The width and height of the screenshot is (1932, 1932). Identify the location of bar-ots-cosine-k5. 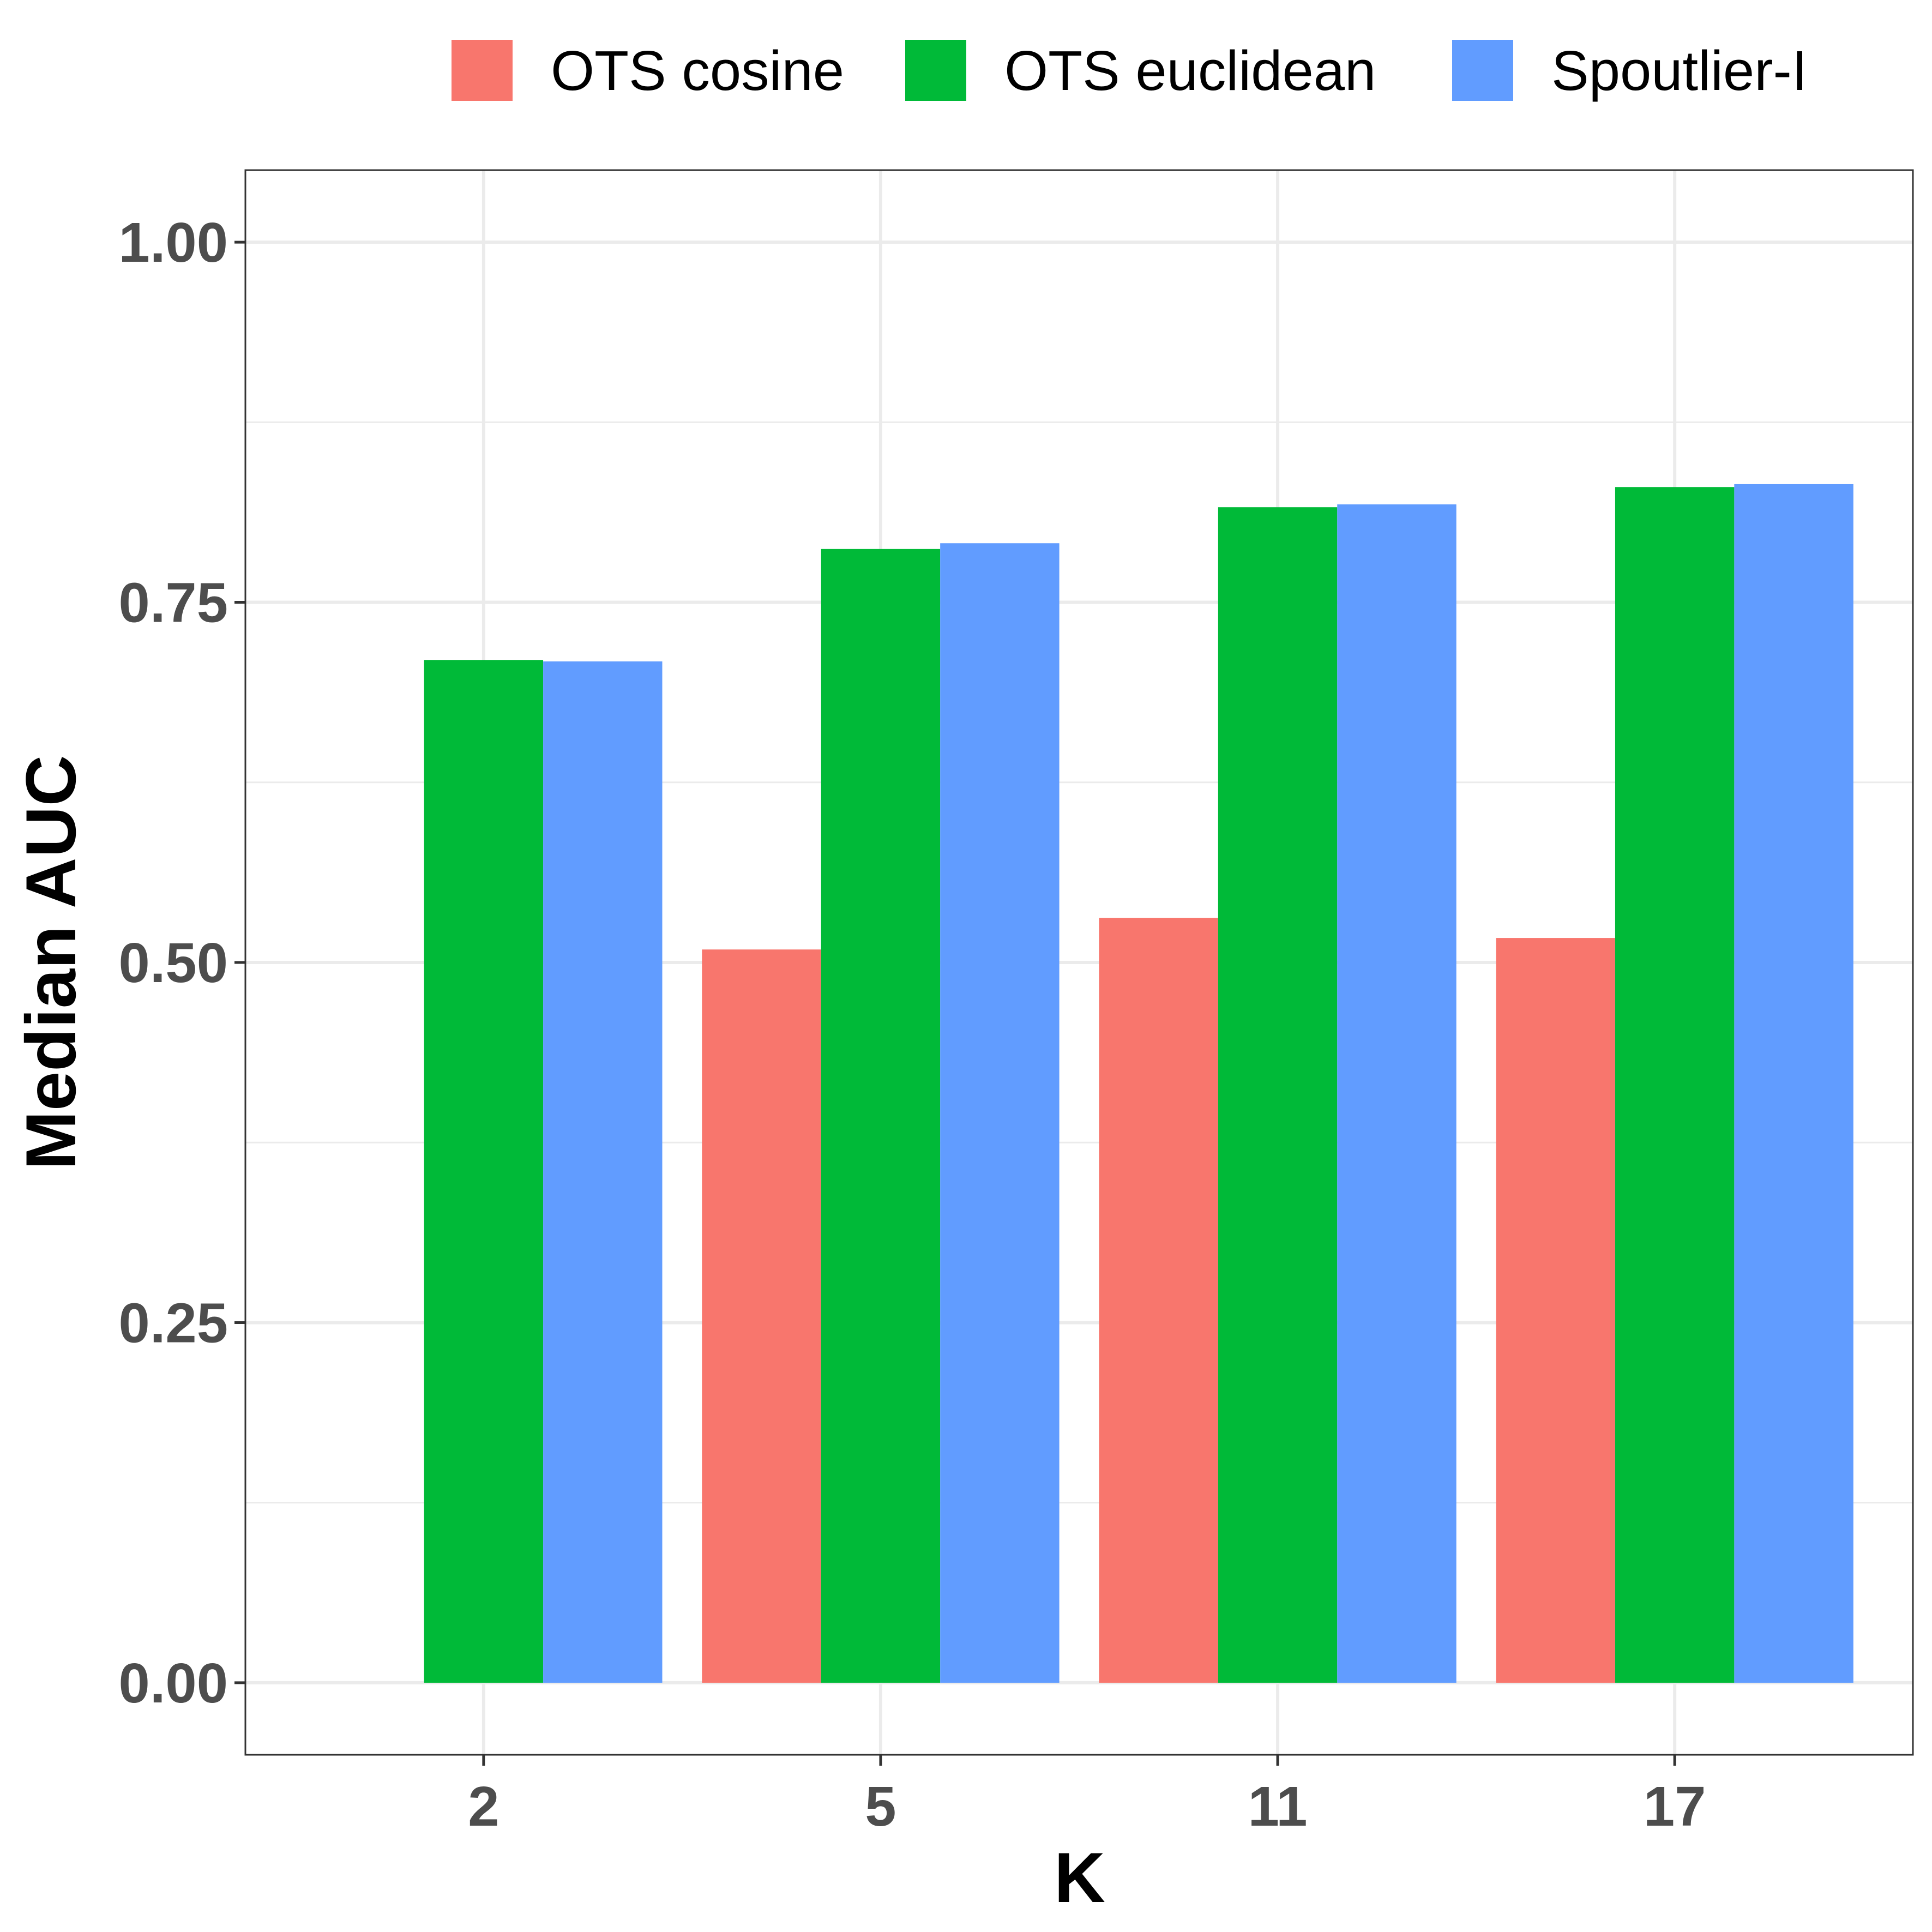
(761, 1316).